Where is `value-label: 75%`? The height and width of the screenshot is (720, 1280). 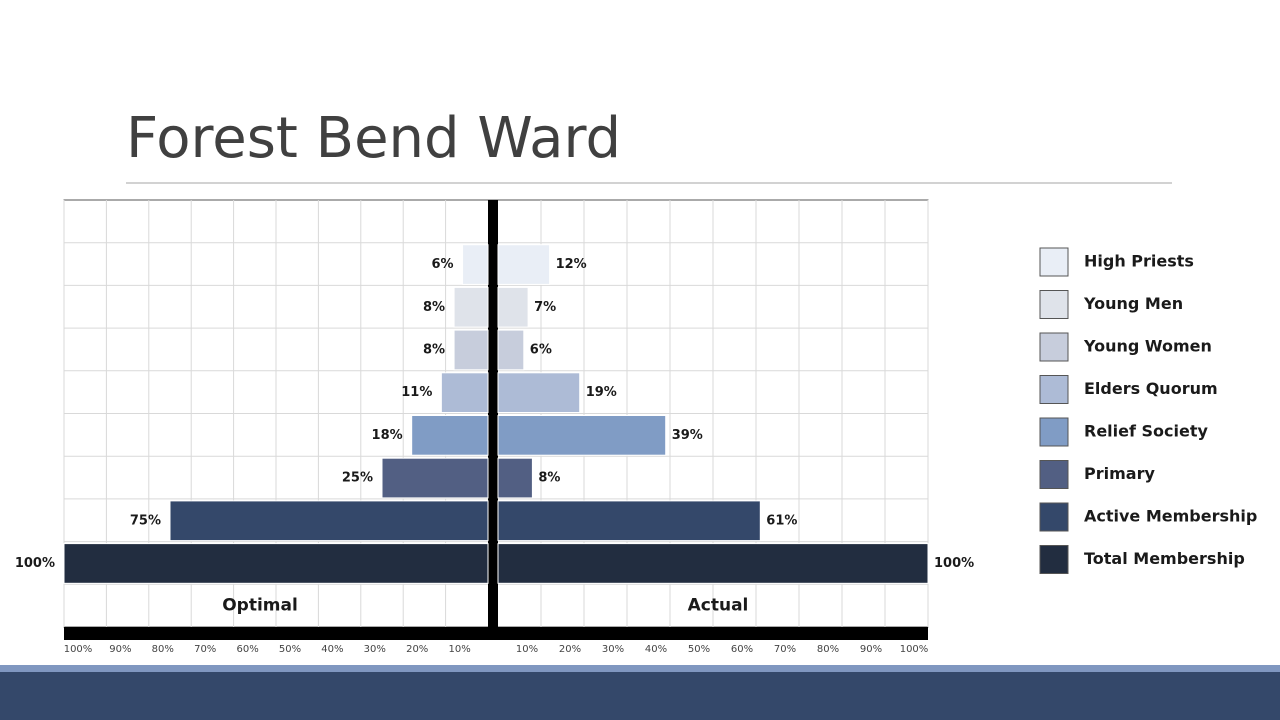 value-label: 75% is located at coordinates (145, 520).